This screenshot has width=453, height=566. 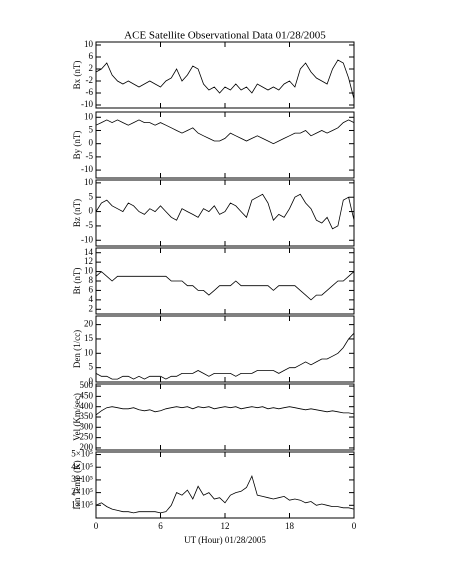 What do you see at coordinates (290, 526) in the screenshot?
I see `x-tick-label: 18` at bounding box center [290, 526].